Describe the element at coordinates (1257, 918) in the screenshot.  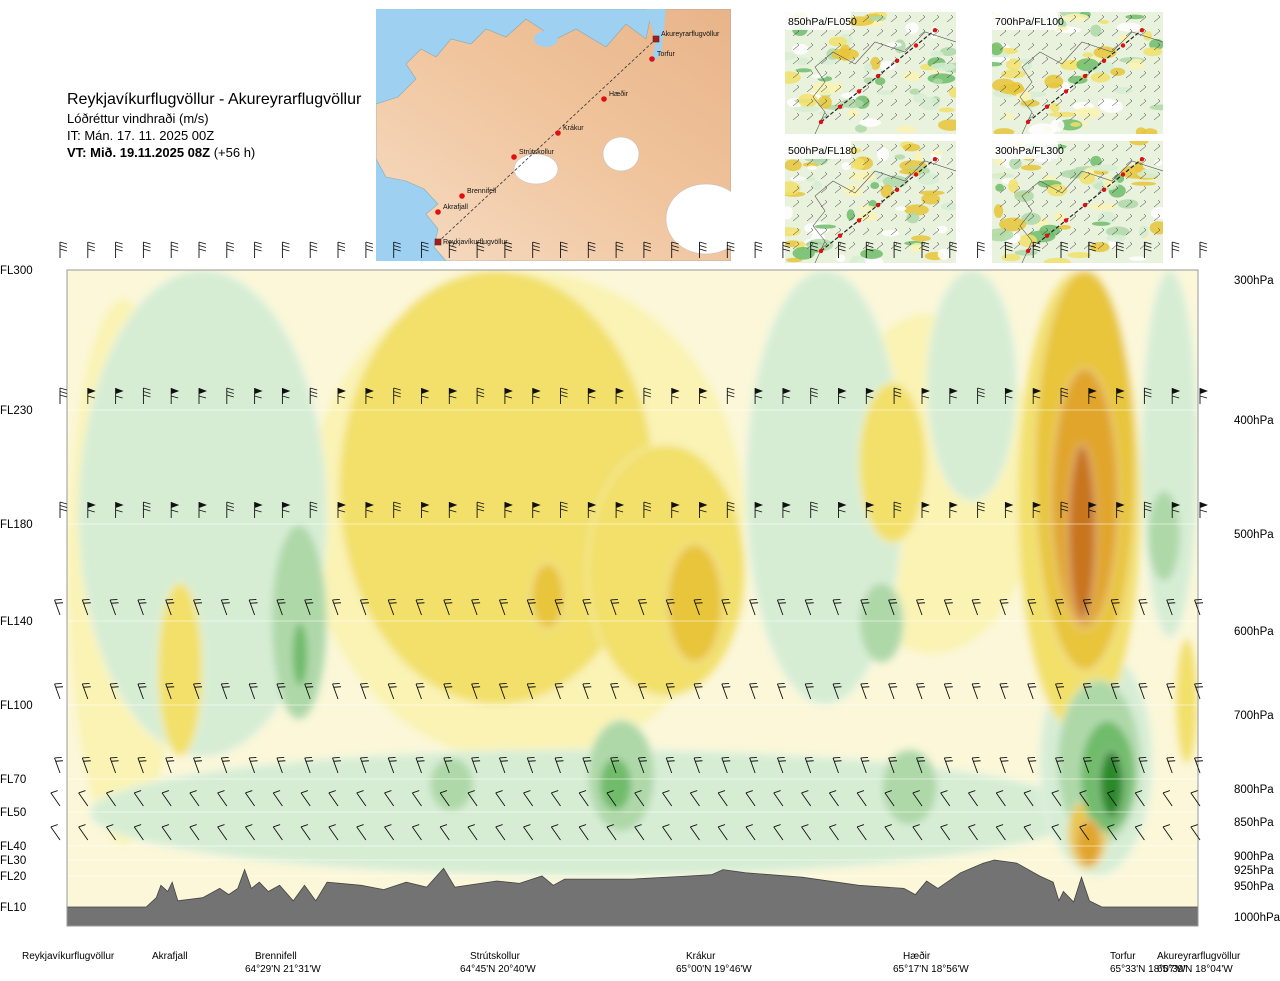
I see `pressure-level-label: 1000hPa` at that location.